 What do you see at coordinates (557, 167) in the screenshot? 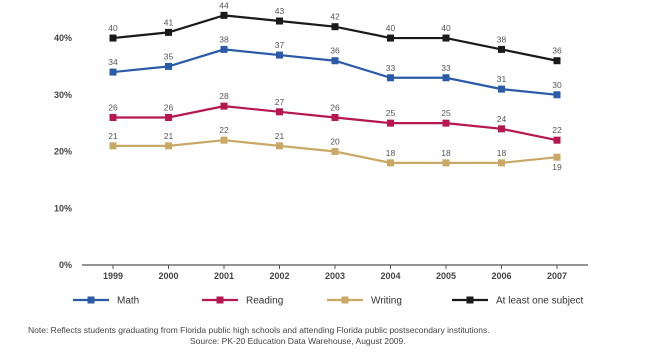
I see `data-label: 19` at bounding box center [557, 167].